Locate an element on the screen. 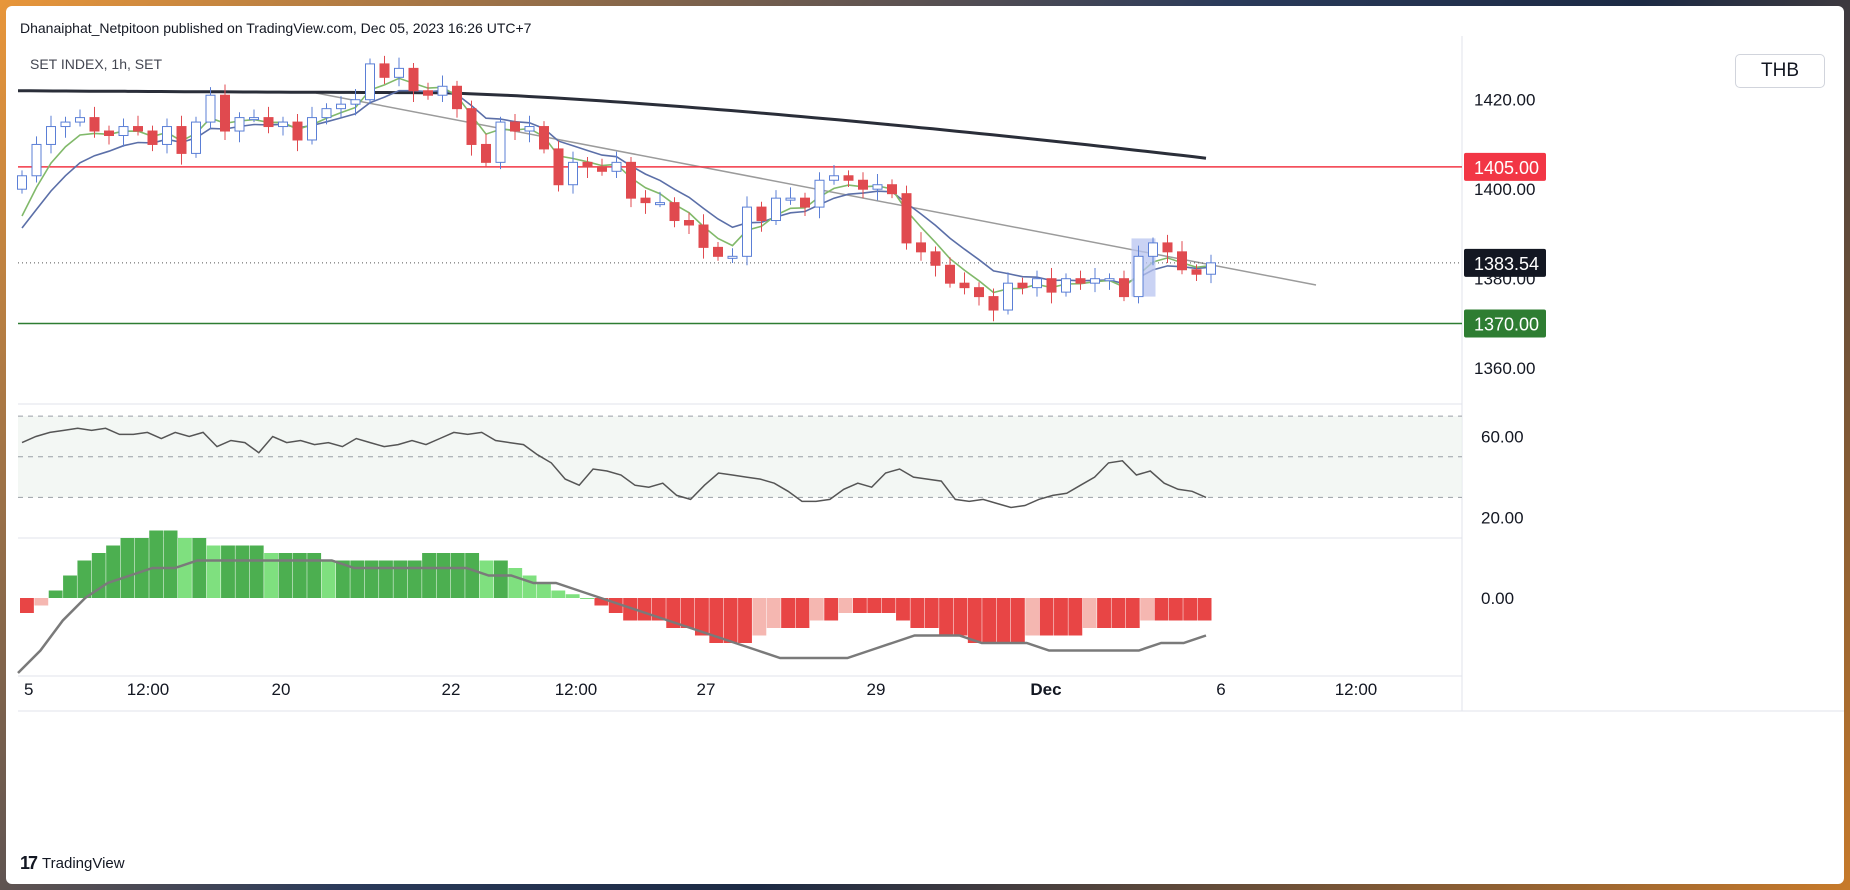  moving-average-long is located at coordinates (612, 124).